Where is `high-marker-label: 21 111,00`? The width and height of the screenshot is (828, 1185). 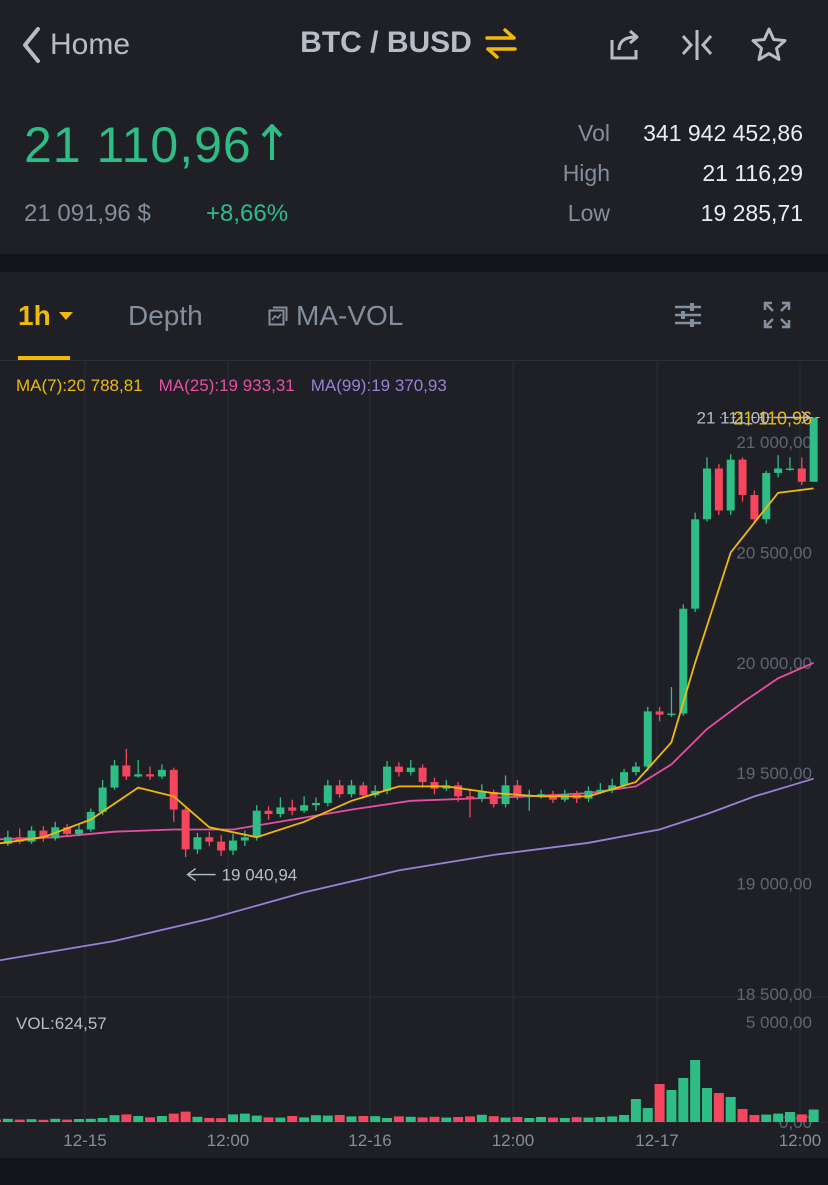
high-marker-label: 21 111,00 is located at coordinates (733, 417).